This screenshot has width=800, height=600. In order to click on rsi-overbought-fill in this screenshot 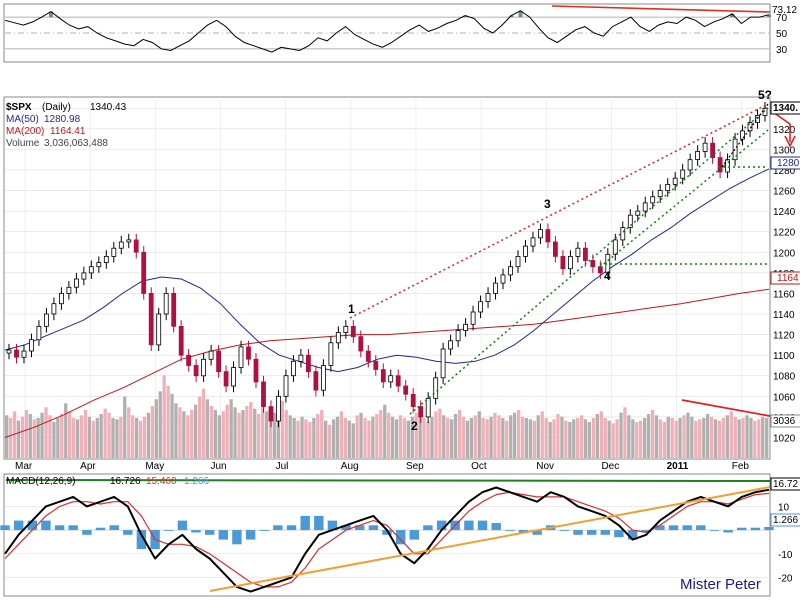, I will do `click(410, 14)`.